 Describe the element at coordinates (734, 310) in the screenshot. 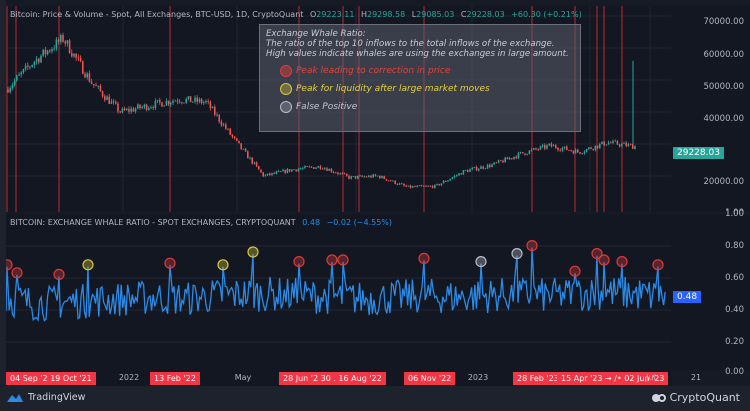

I see `ratio-tick: 0.40` at that location.